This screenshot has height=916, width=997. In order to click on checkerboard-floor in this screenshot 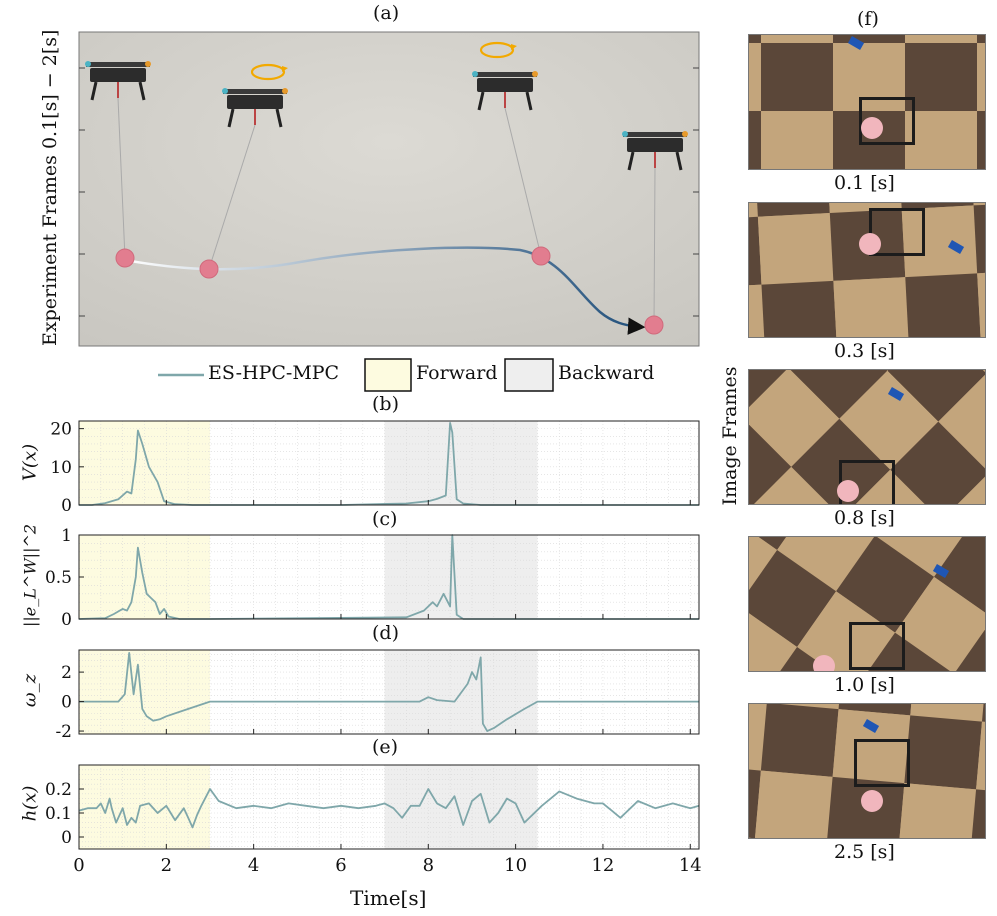, I will do `click(867, 102)`.